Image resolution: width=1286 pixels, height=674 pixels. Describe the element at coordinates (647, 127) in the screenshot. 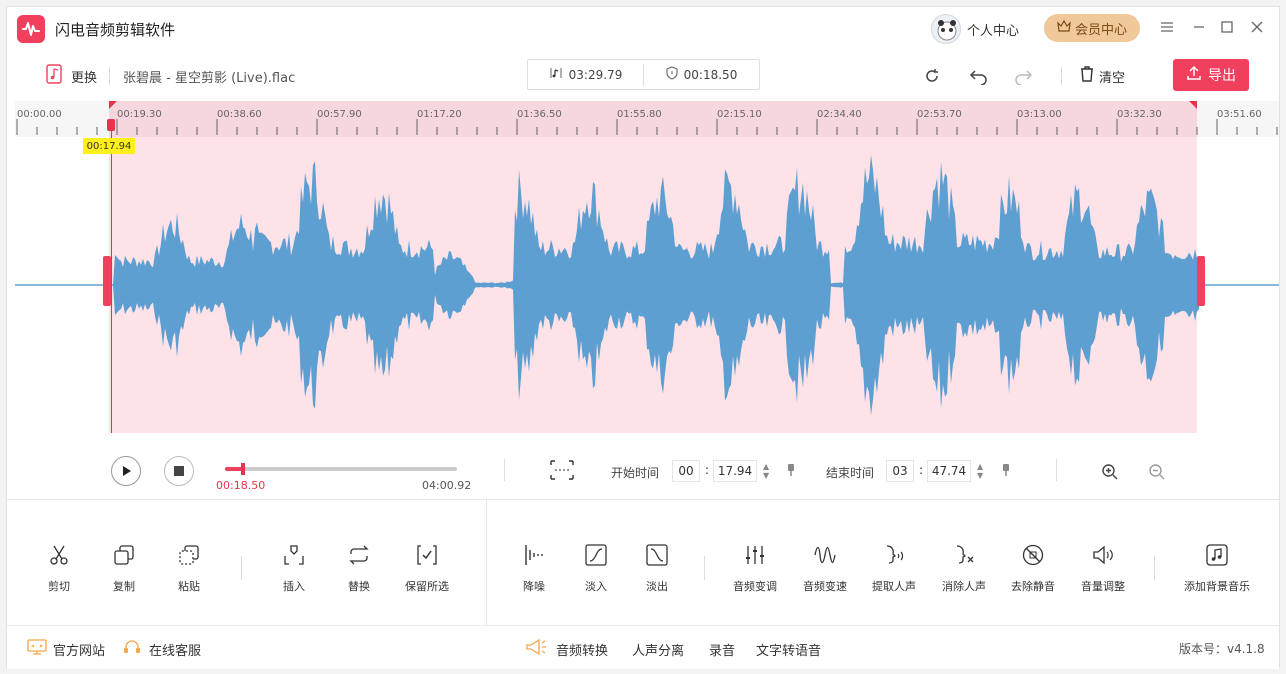

I see `ruler-ticks` at that location.